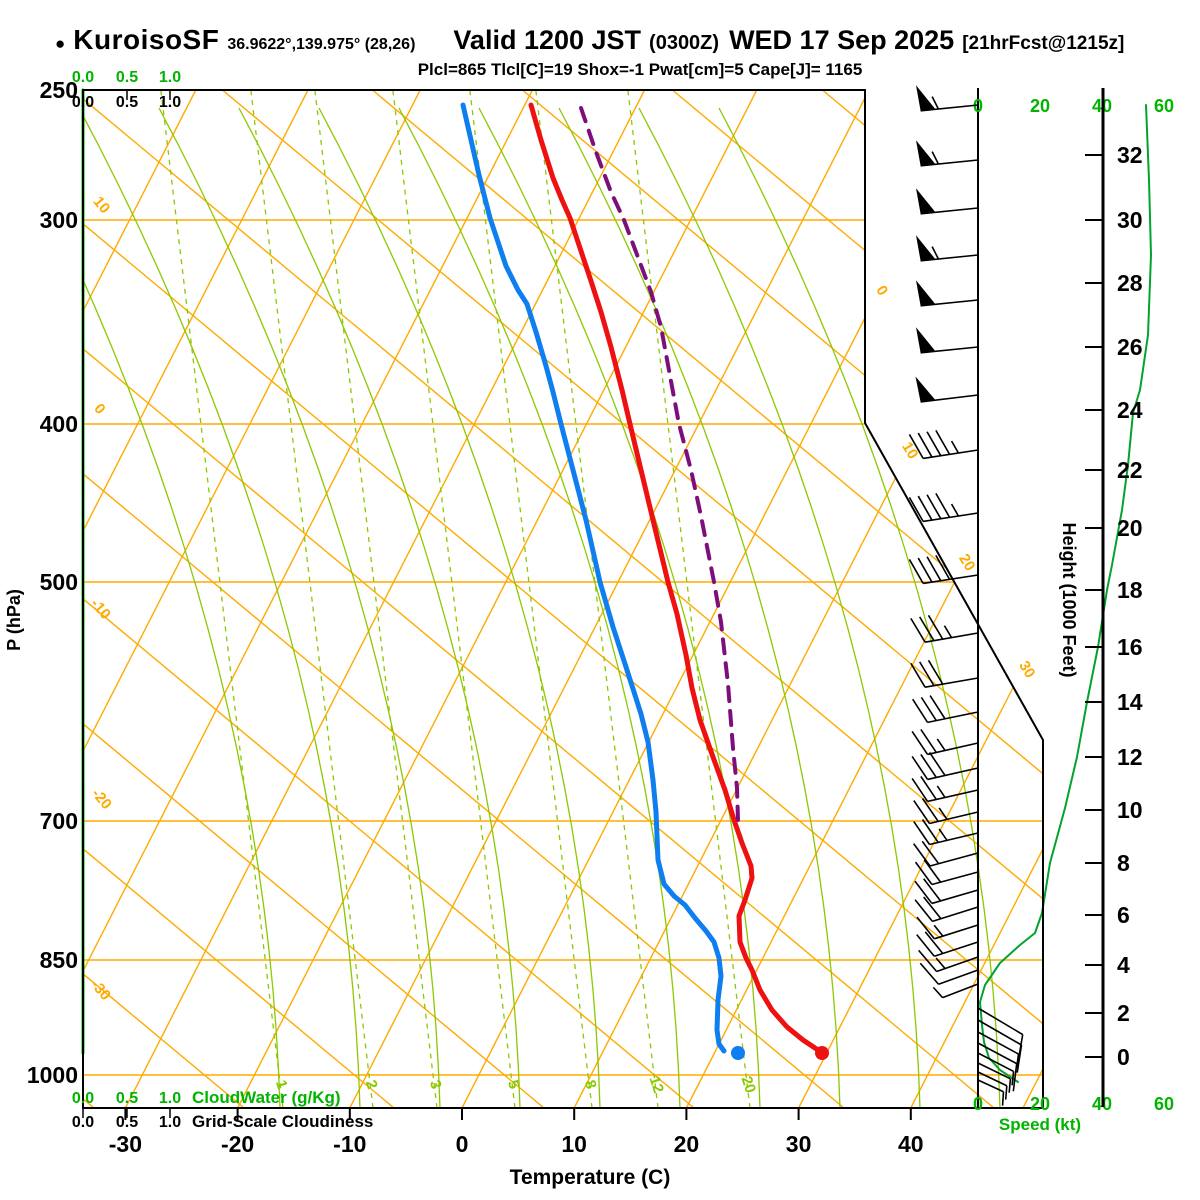 Image resolution: width=1200 pixels, height=1200 pixels. What do you see at coordinates (1123, 863) in the screenshot?
I see `height-tick-label: 8` at bounding box center [1123, 863].